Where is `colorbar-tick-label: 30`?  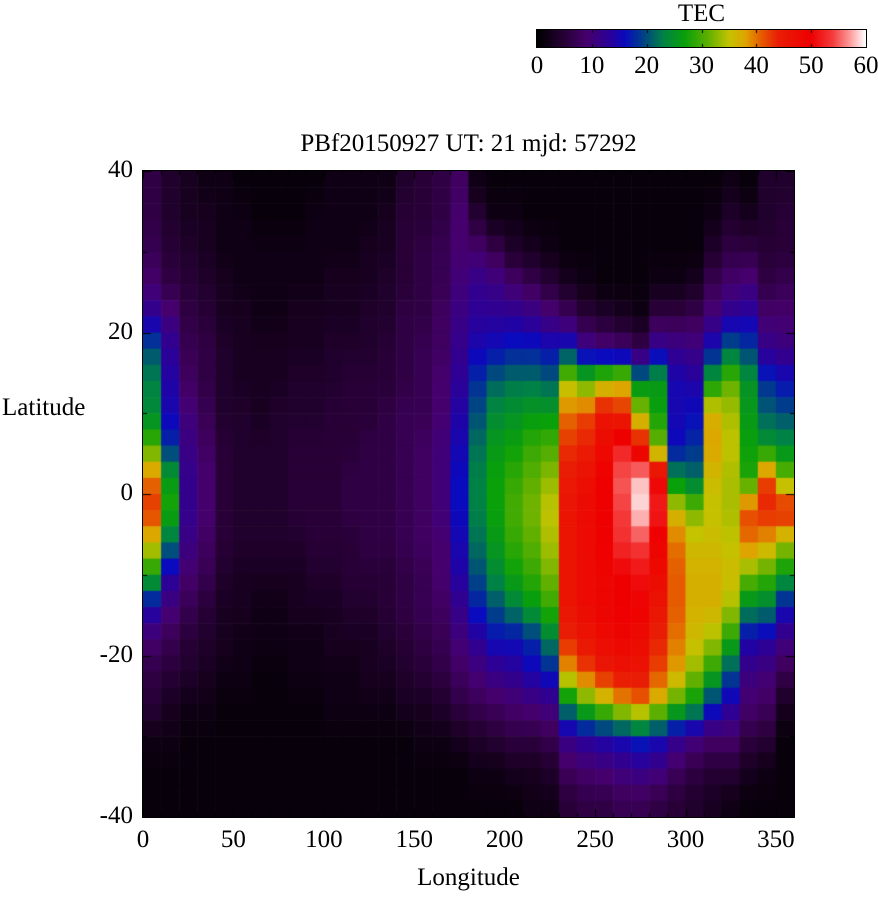
colorbar-tick-label: 30 is located at coordinates (701, 65).